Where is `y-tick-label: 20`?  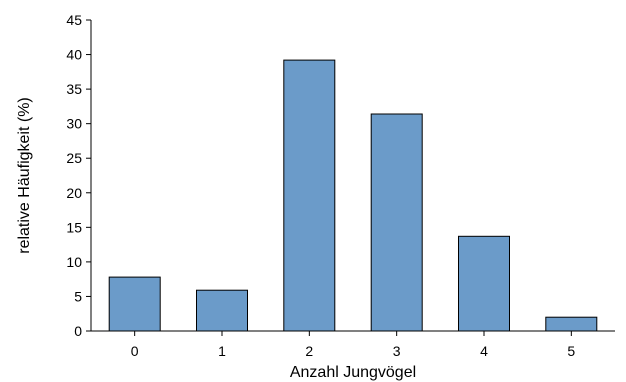 y-tick-label: 20 is located at coordinates (74, 193).